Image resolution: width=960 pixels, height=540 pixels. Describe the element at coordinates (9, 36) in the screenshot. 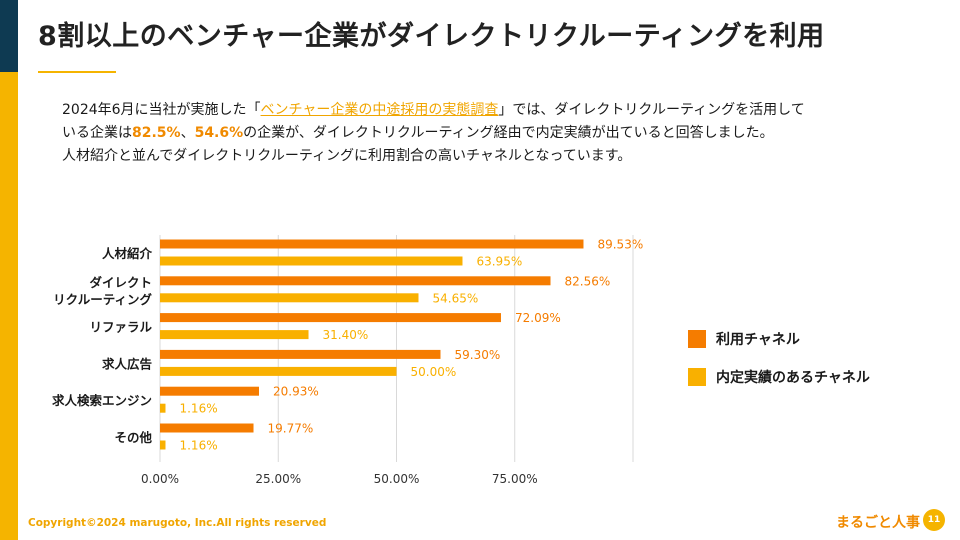

I see `left-accent-bar-top` at that location.